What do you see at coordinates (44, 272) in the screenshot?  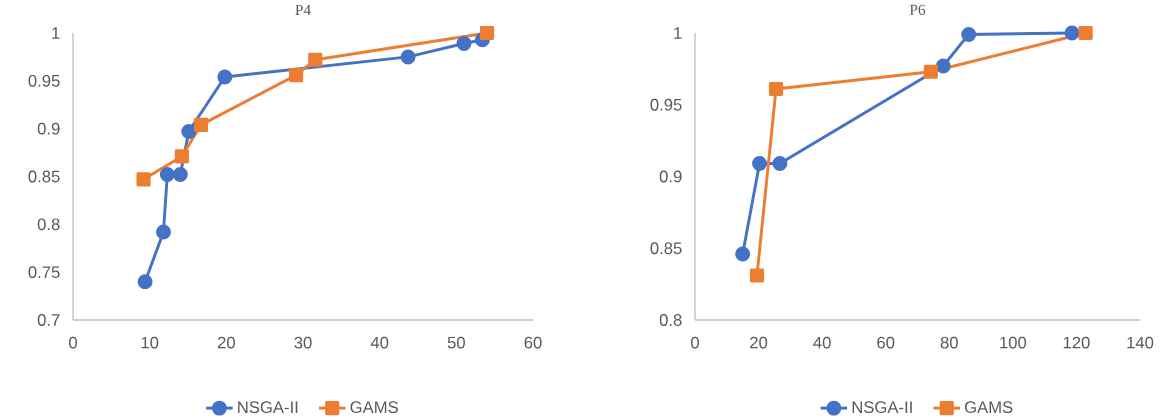 I see `y-tick-label: 0.75` at bounding box center [44, 272].